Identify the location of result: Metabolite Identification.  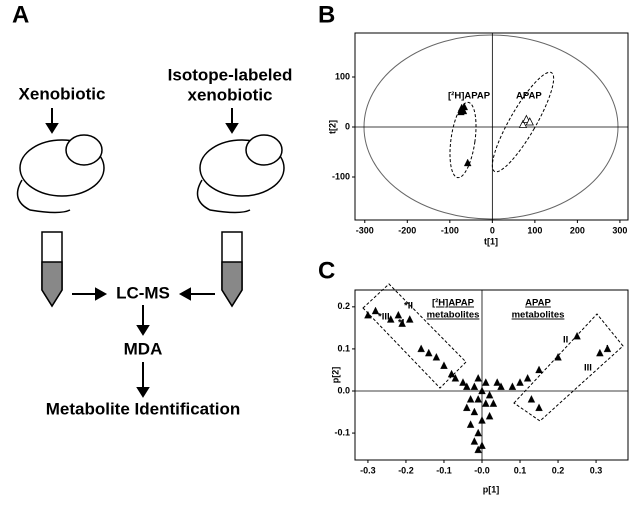
(143, 408).